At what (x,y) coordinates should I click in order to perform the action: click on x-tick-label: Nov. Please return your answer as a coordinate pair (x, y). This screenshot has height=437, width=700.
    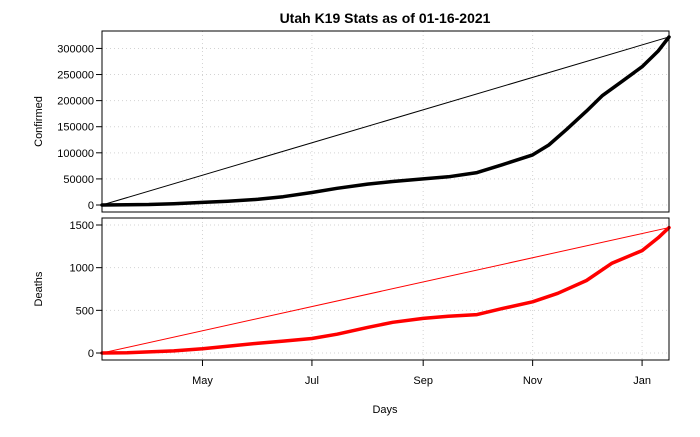
    Looking at the image, I should click on (533, 381).